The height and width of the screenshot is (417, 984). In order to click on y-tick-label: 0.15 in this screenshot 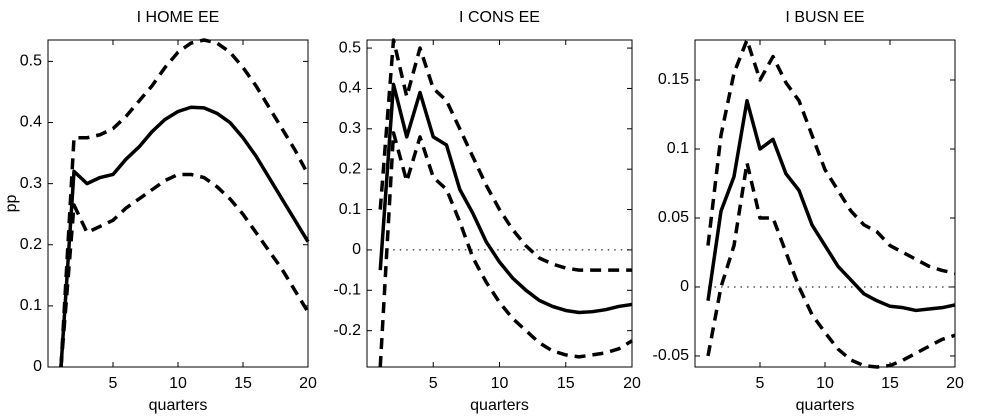, I will do `click(673, 79)`.